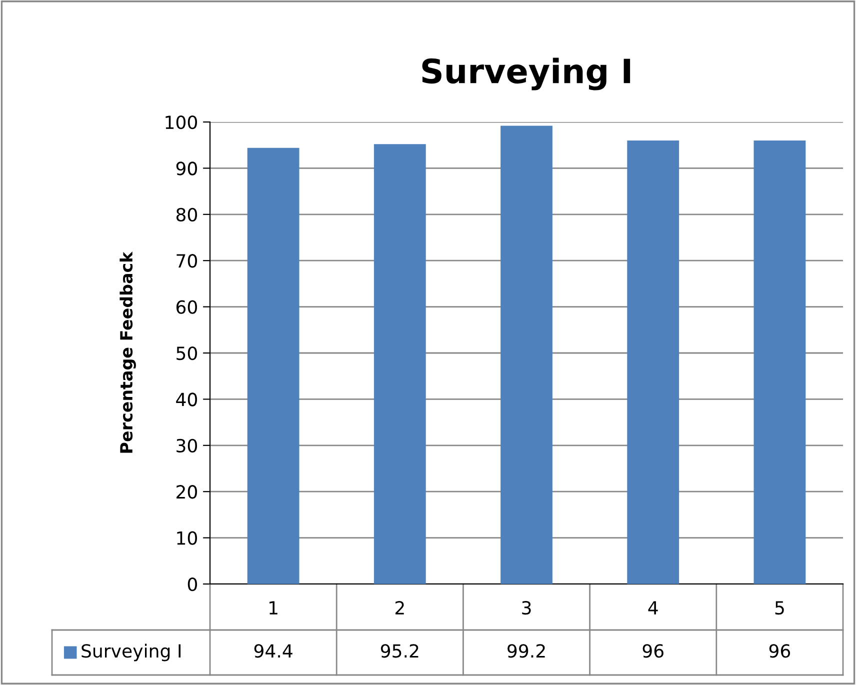 This screenshot has height=685, width=856. Describe the element at coordinates (274, 607) in the screenshot. I see `x-tick-label: 1` at that location.